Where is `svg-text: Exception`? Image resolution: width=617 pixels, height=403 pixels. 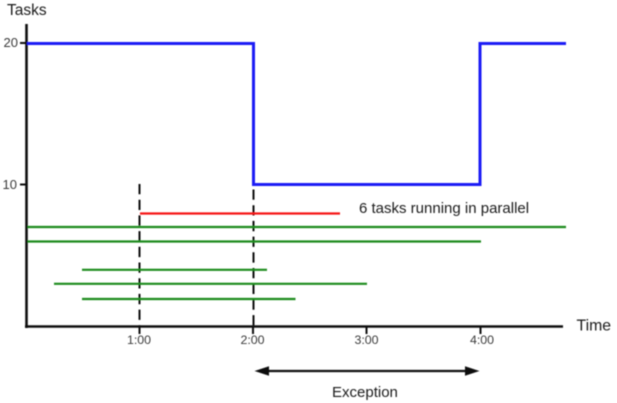
svg-text: Exception is located at coordinates (365, 392).